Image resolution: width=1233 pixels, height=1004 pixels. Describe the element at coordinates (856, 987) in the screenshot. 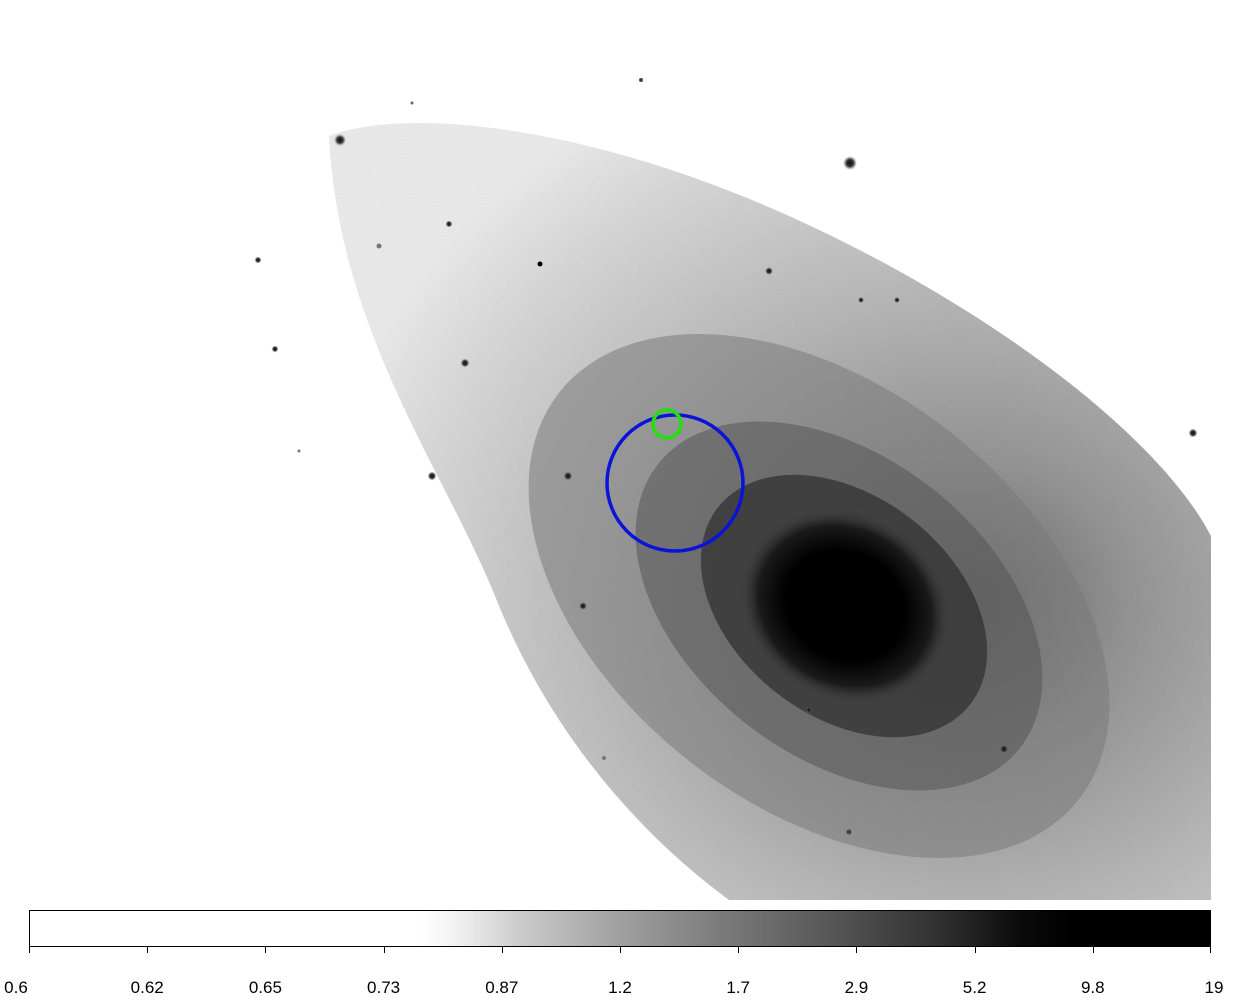

I see `colorbar-tick-label: 2.9` at that location.